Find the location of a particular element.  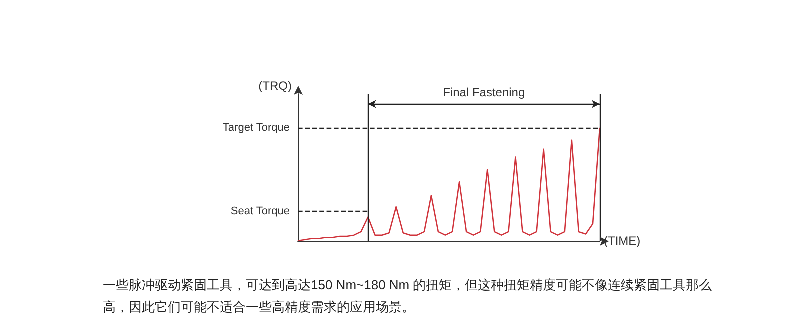

text: 一些脉冲驱动紧固工具，可达到高达150 Nm~180 Nm 的扭矩，但这种扭矩精度可能不像连续紧固工具那么高，因此它们可能不适合一些高精度需求的应用场景。 is located at coordinates (407, 296).